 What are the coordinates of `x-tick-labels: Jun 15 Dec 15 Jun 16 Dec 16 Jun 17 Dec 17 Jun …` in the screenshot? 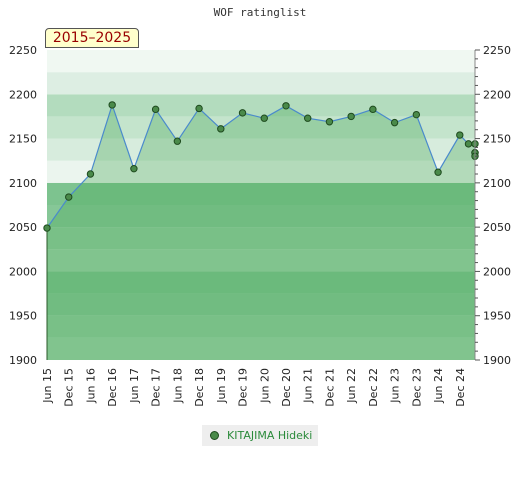 It's located at (254, 387).